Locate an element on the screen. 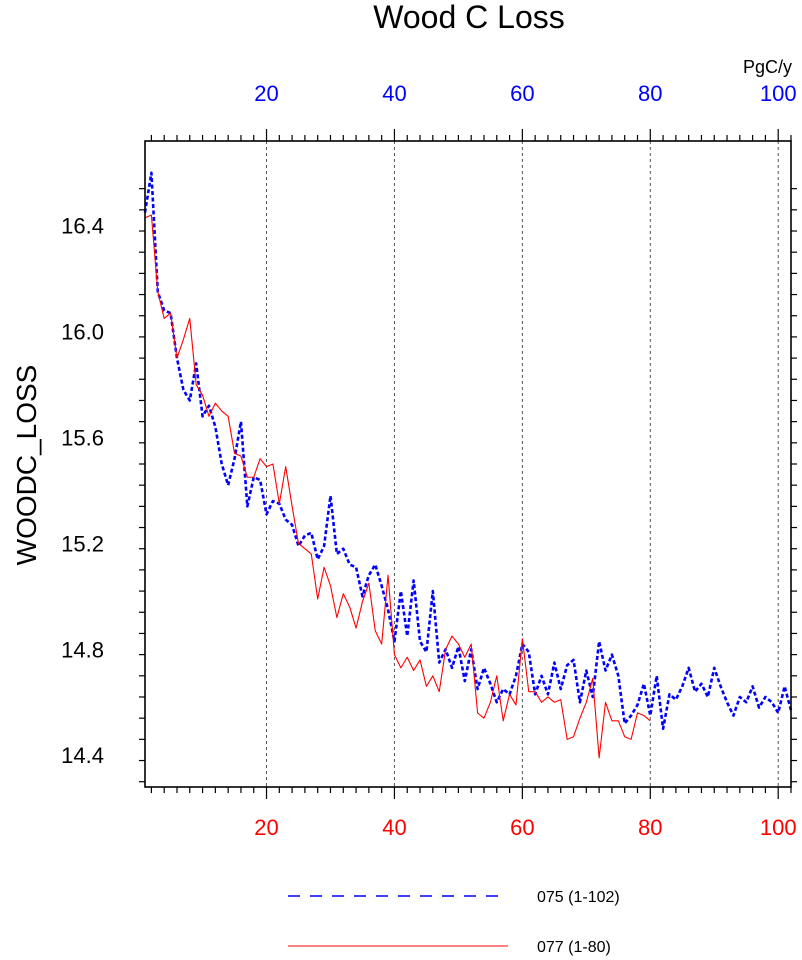 This screenshot has width=802, height=960. x-tick-label-bottom-20: 20 is located at coordinates (266, 827).